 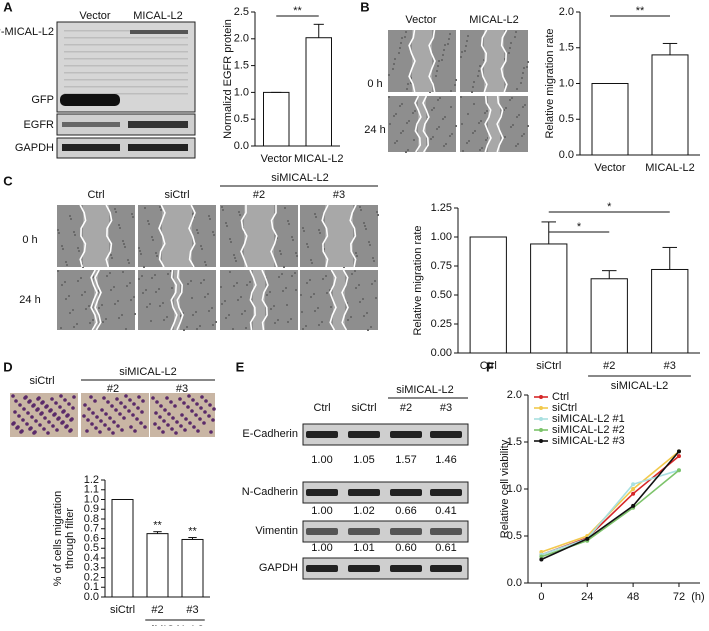 What do you see at coordinates (363, 548) in the screenshot?
I see `quant-value: 1.01` at bounding box center [363, 548].